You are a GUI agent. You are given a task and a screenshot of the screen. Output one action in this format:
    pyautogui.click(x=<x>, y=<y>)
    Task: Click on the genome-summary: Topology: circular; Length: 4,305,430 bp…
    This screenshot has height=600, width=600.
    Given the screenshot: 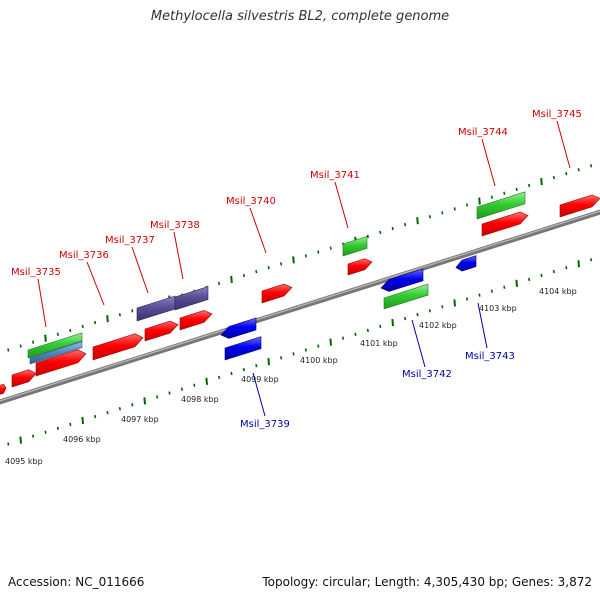 What is the action you would take?
    pyautogui.click(x=427, y=582)
    